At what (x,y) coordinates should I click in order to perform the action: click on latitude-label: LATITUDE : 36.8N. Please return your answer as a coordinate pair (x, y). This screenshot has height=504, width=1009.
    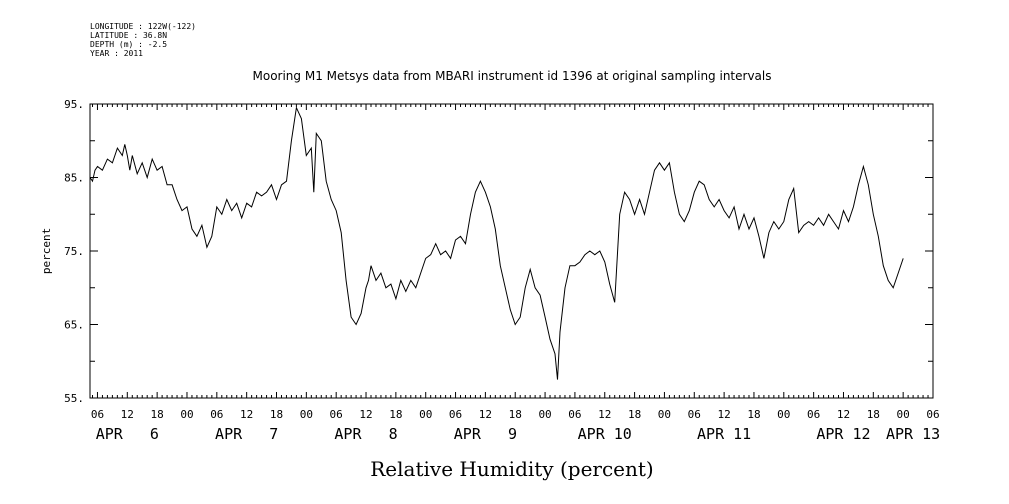
    Looking at the image, I should click on (129, 35).